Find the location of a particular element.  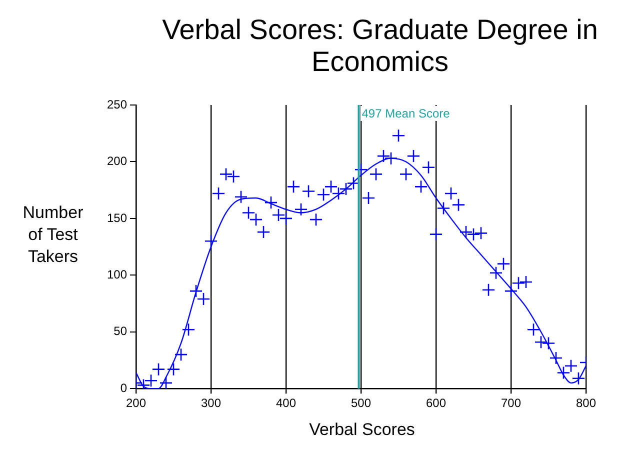

y-tick-label: 100 is located at coordinates (117, 274).